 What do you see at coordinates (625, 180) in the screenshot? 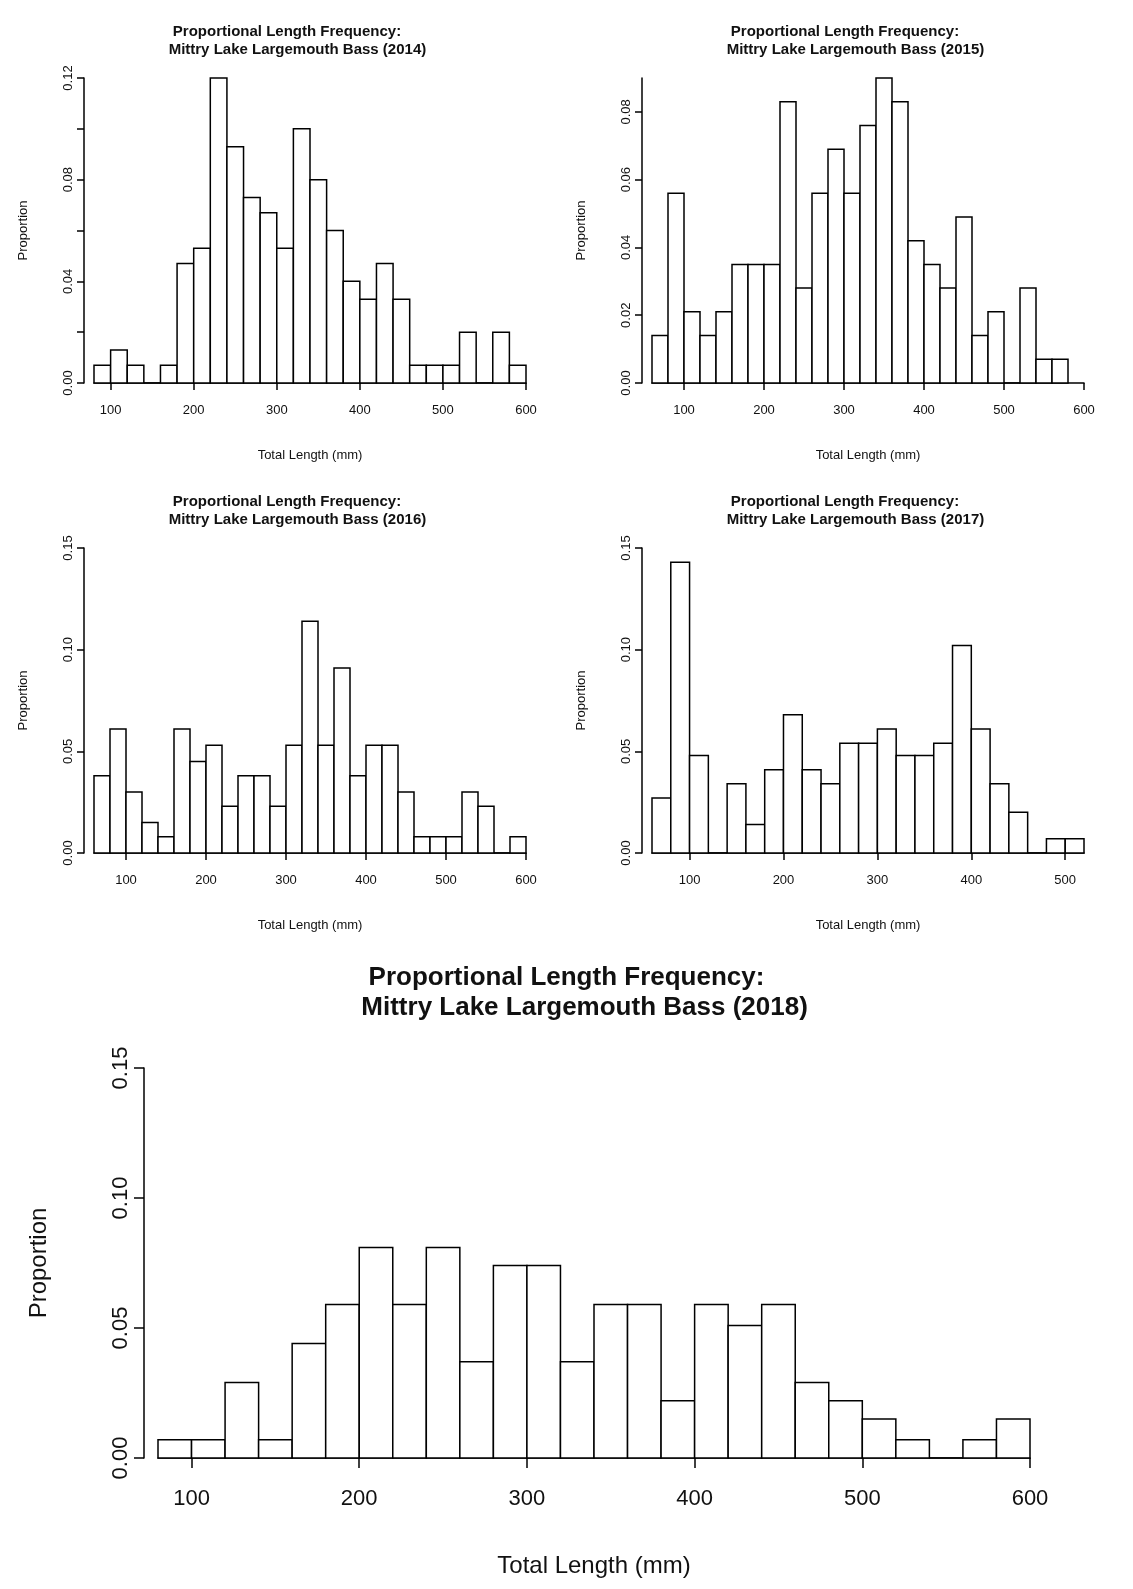
I see `y-tick-label: 0.06` at bounding box center [625, 180].